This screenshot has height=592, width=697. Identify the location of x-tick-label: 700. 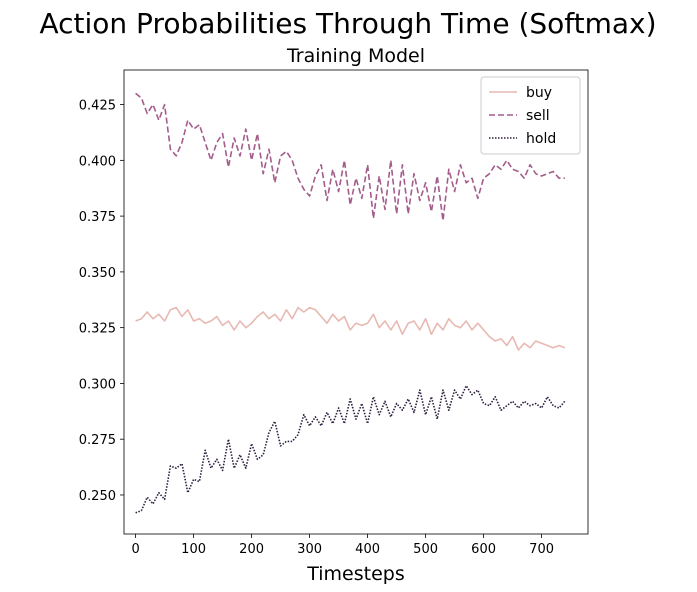
(541, 549).